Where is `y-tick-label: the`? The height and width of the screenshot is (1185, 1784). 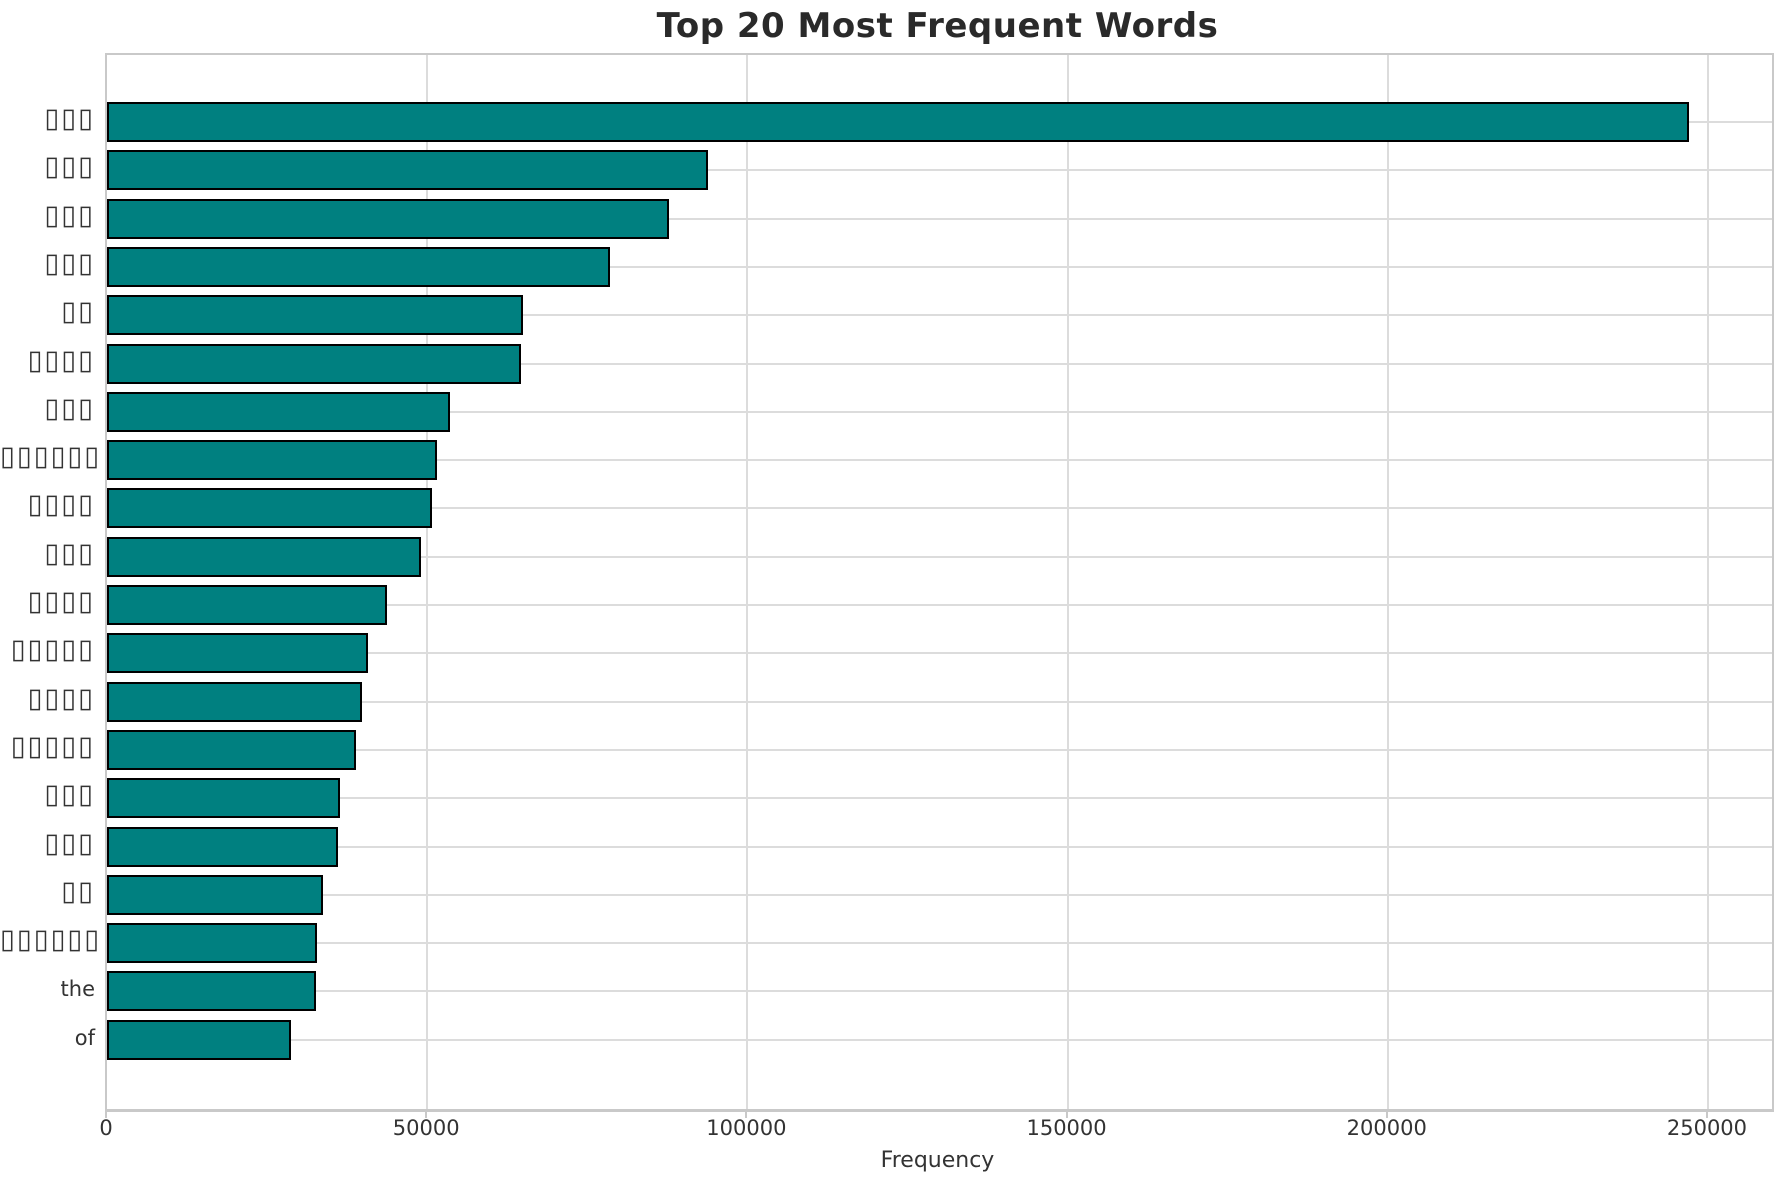
y-tick-label: the is located at coordinates (77, 989).